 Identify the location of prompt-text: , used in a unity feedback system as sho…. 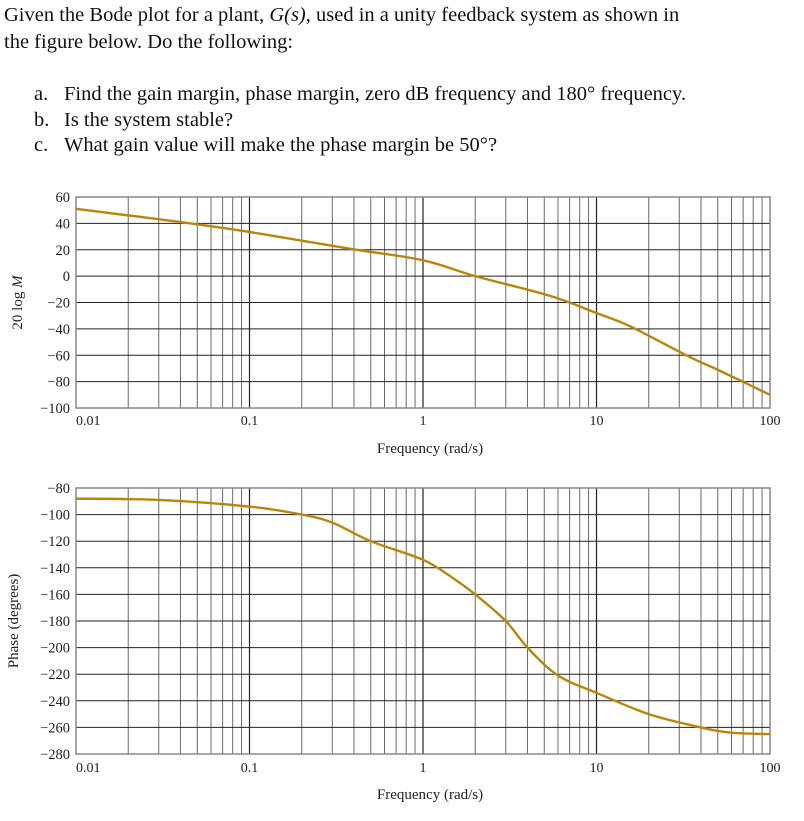
(492, 15).